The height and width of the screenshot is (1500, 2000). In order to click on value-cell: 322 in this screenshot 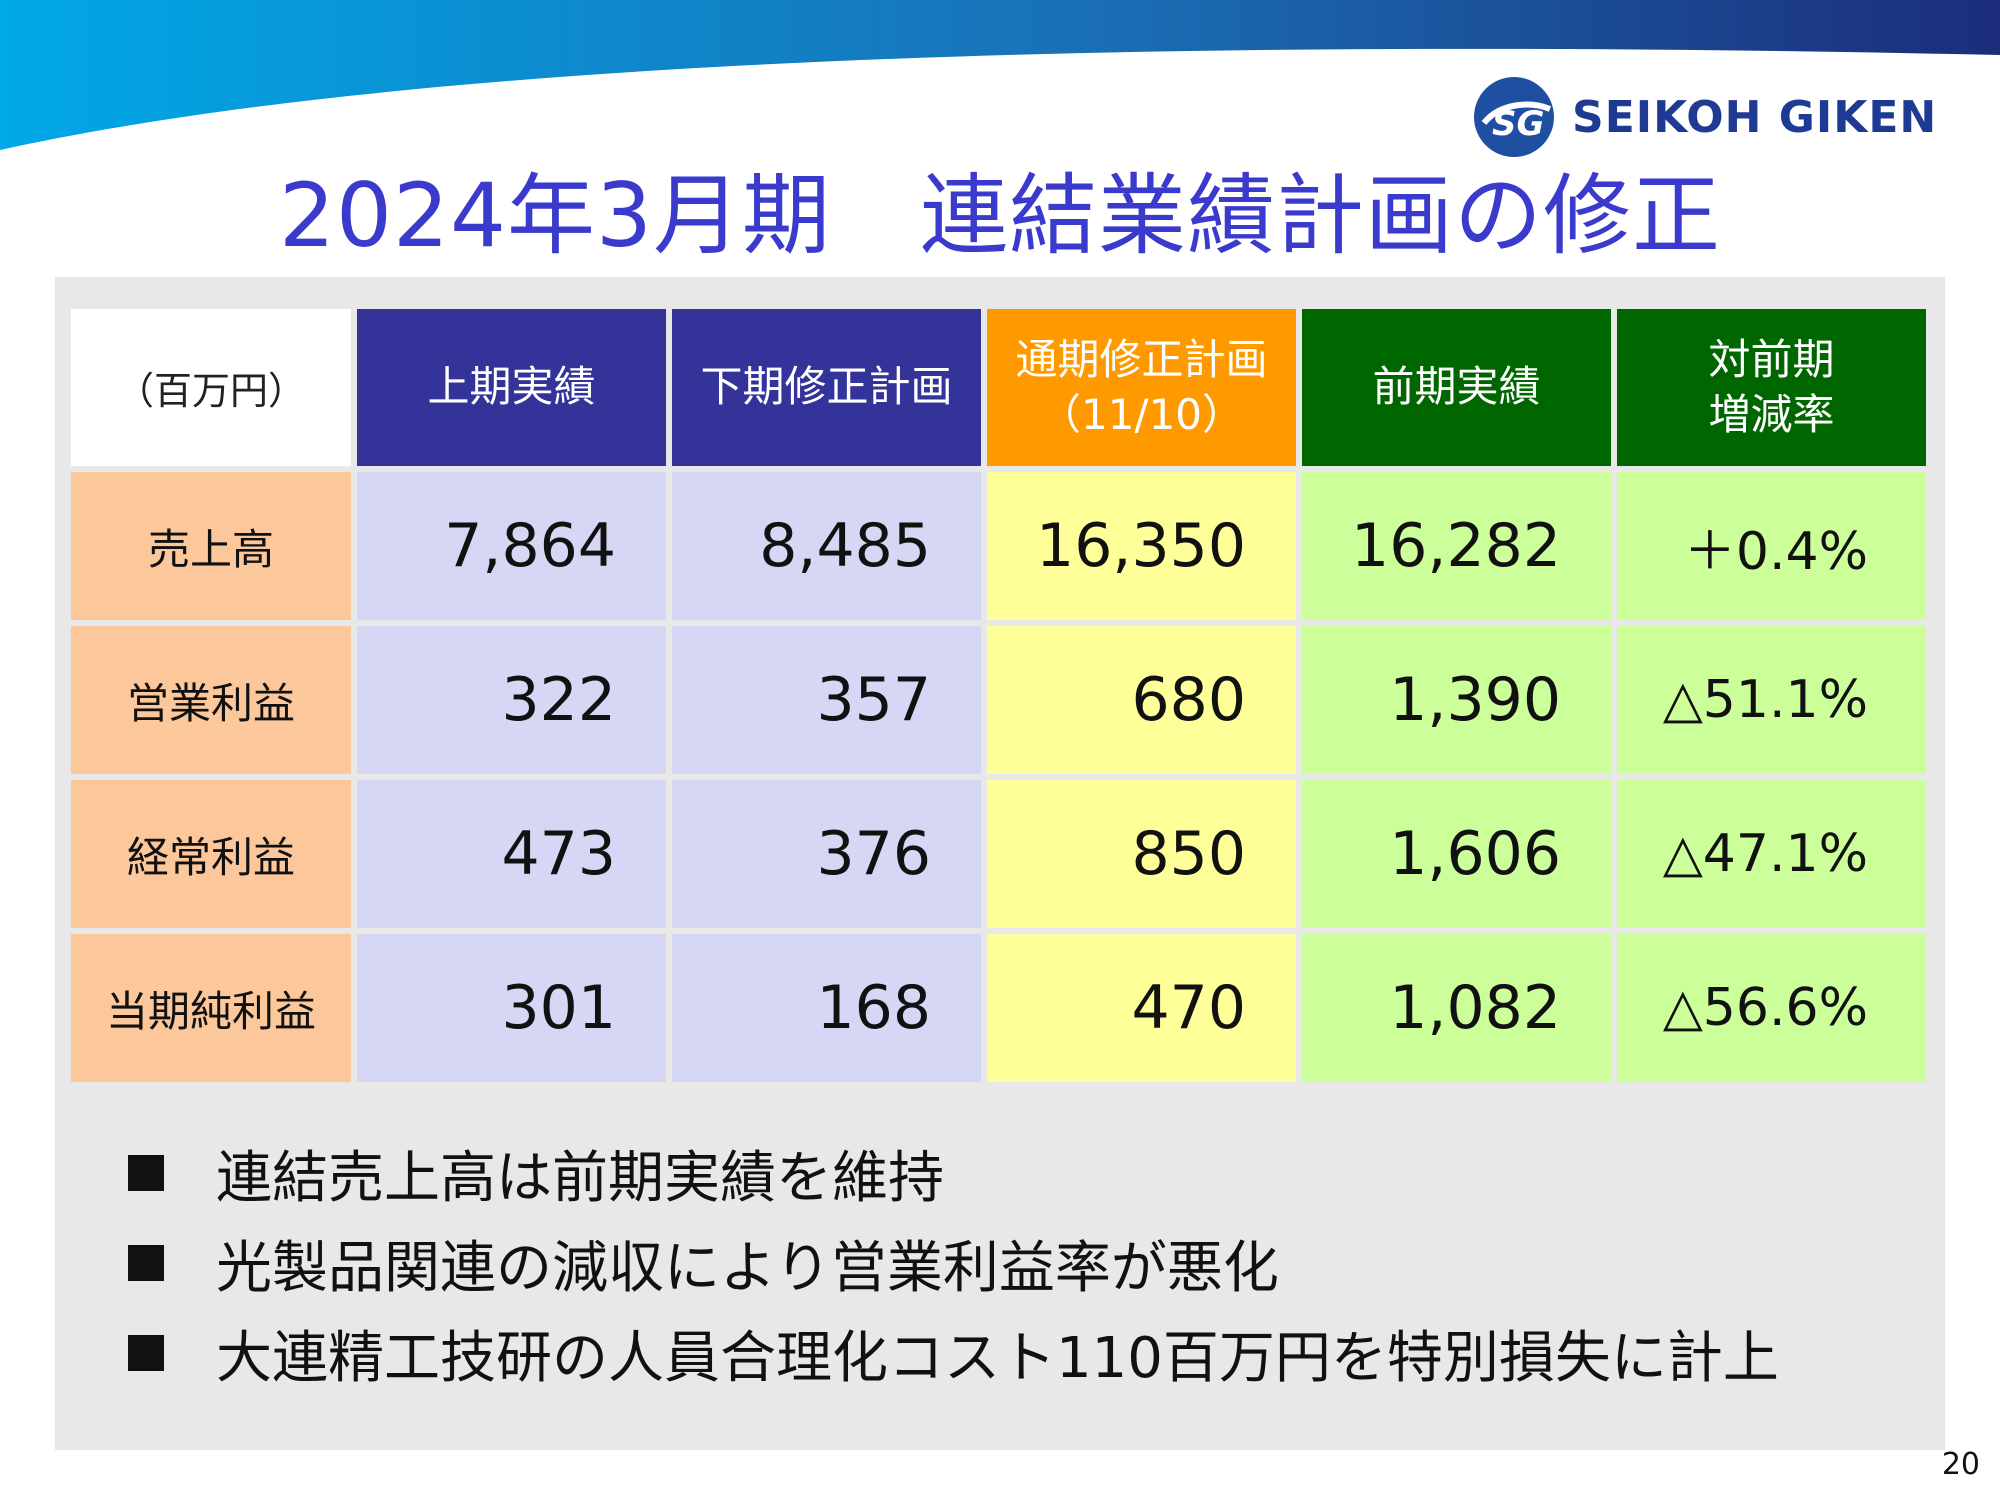, I will do `click(511, 700)`.